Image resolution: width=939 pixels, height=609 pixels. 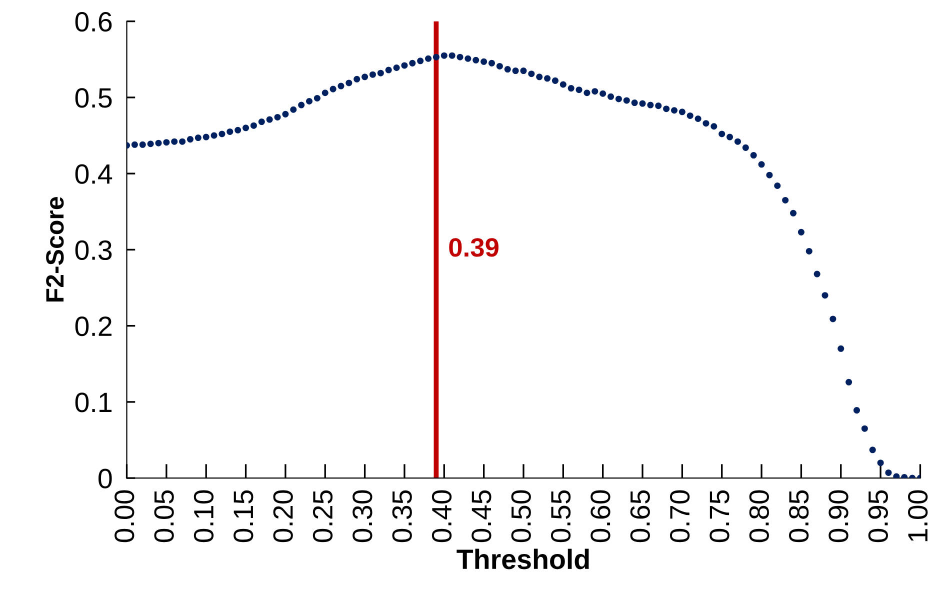 I want to click on y-tick-label: 0.3, so click(x=93, y=250).